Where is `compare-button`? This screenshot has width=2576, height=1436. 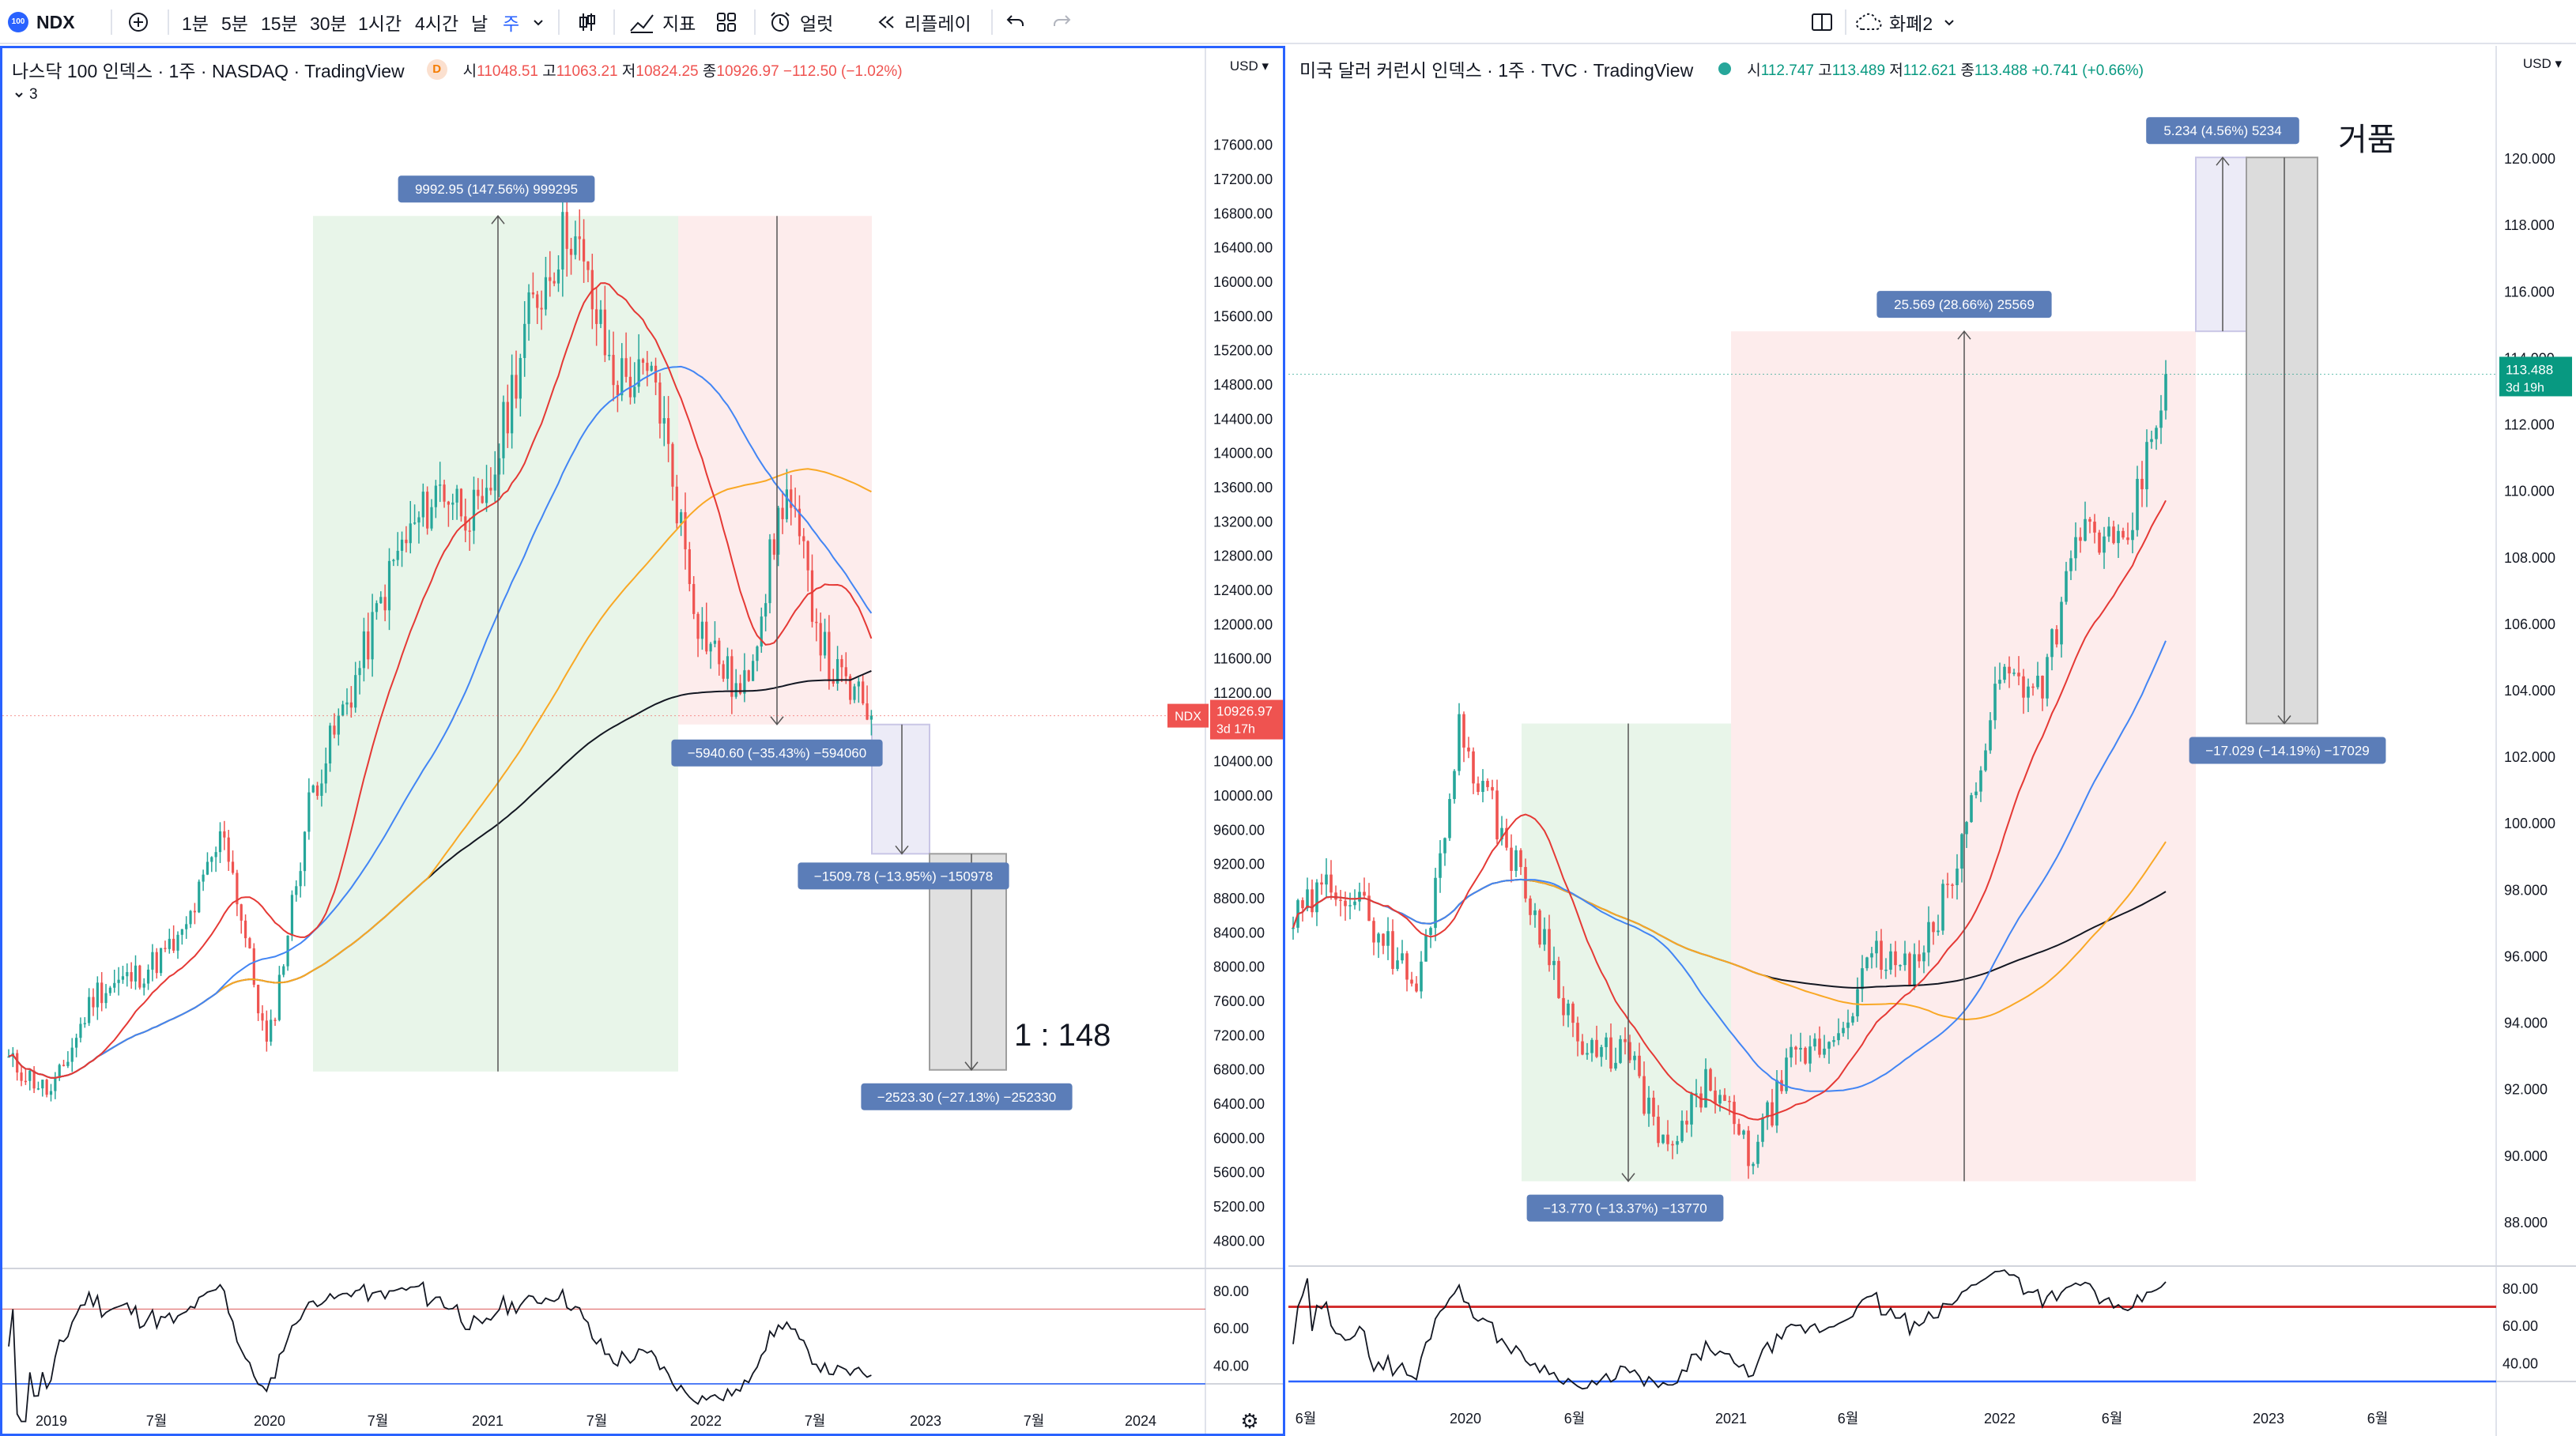
compare-button is located at coordinates (138, 22).